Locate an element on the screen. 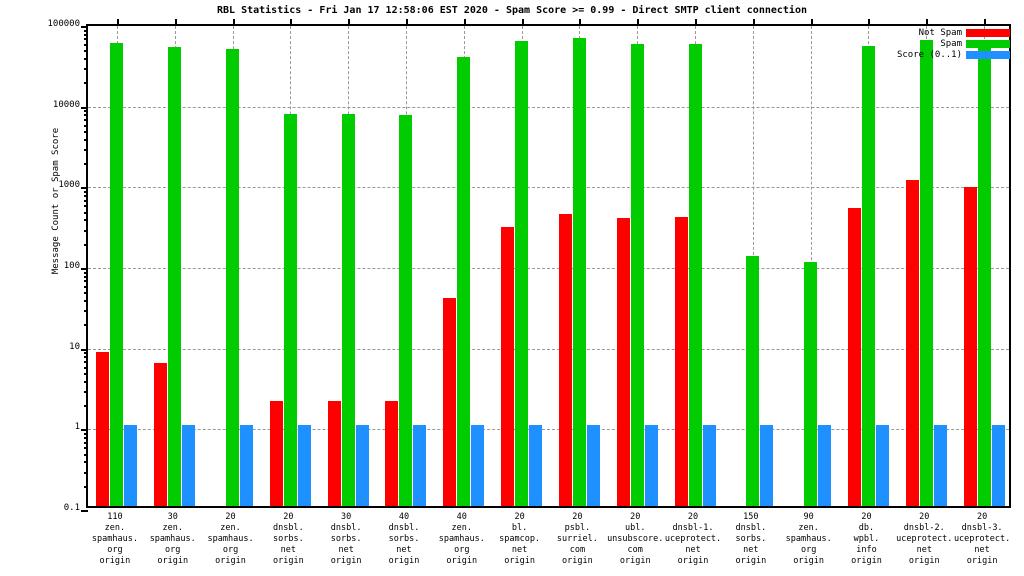  x-tick-label: 90 zen. spamhaus. org origin is located at coordinates (808, 539).